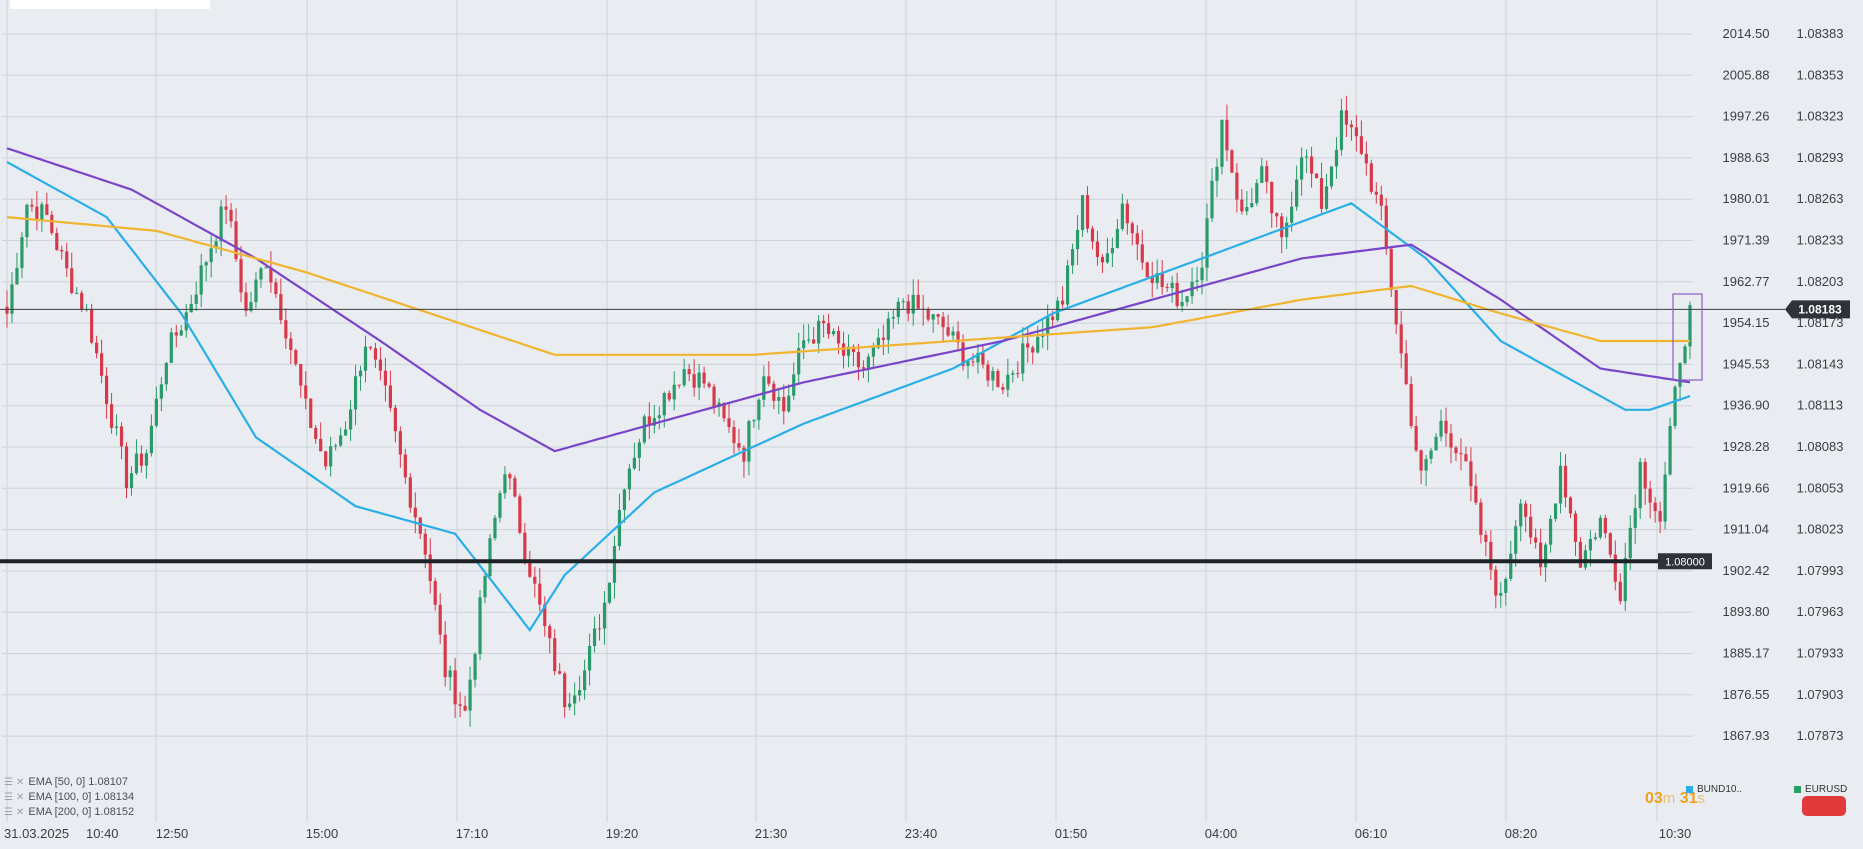 The image size is (1863, 849). I want to click on timer-seconds: 31, so click(1688, 798).